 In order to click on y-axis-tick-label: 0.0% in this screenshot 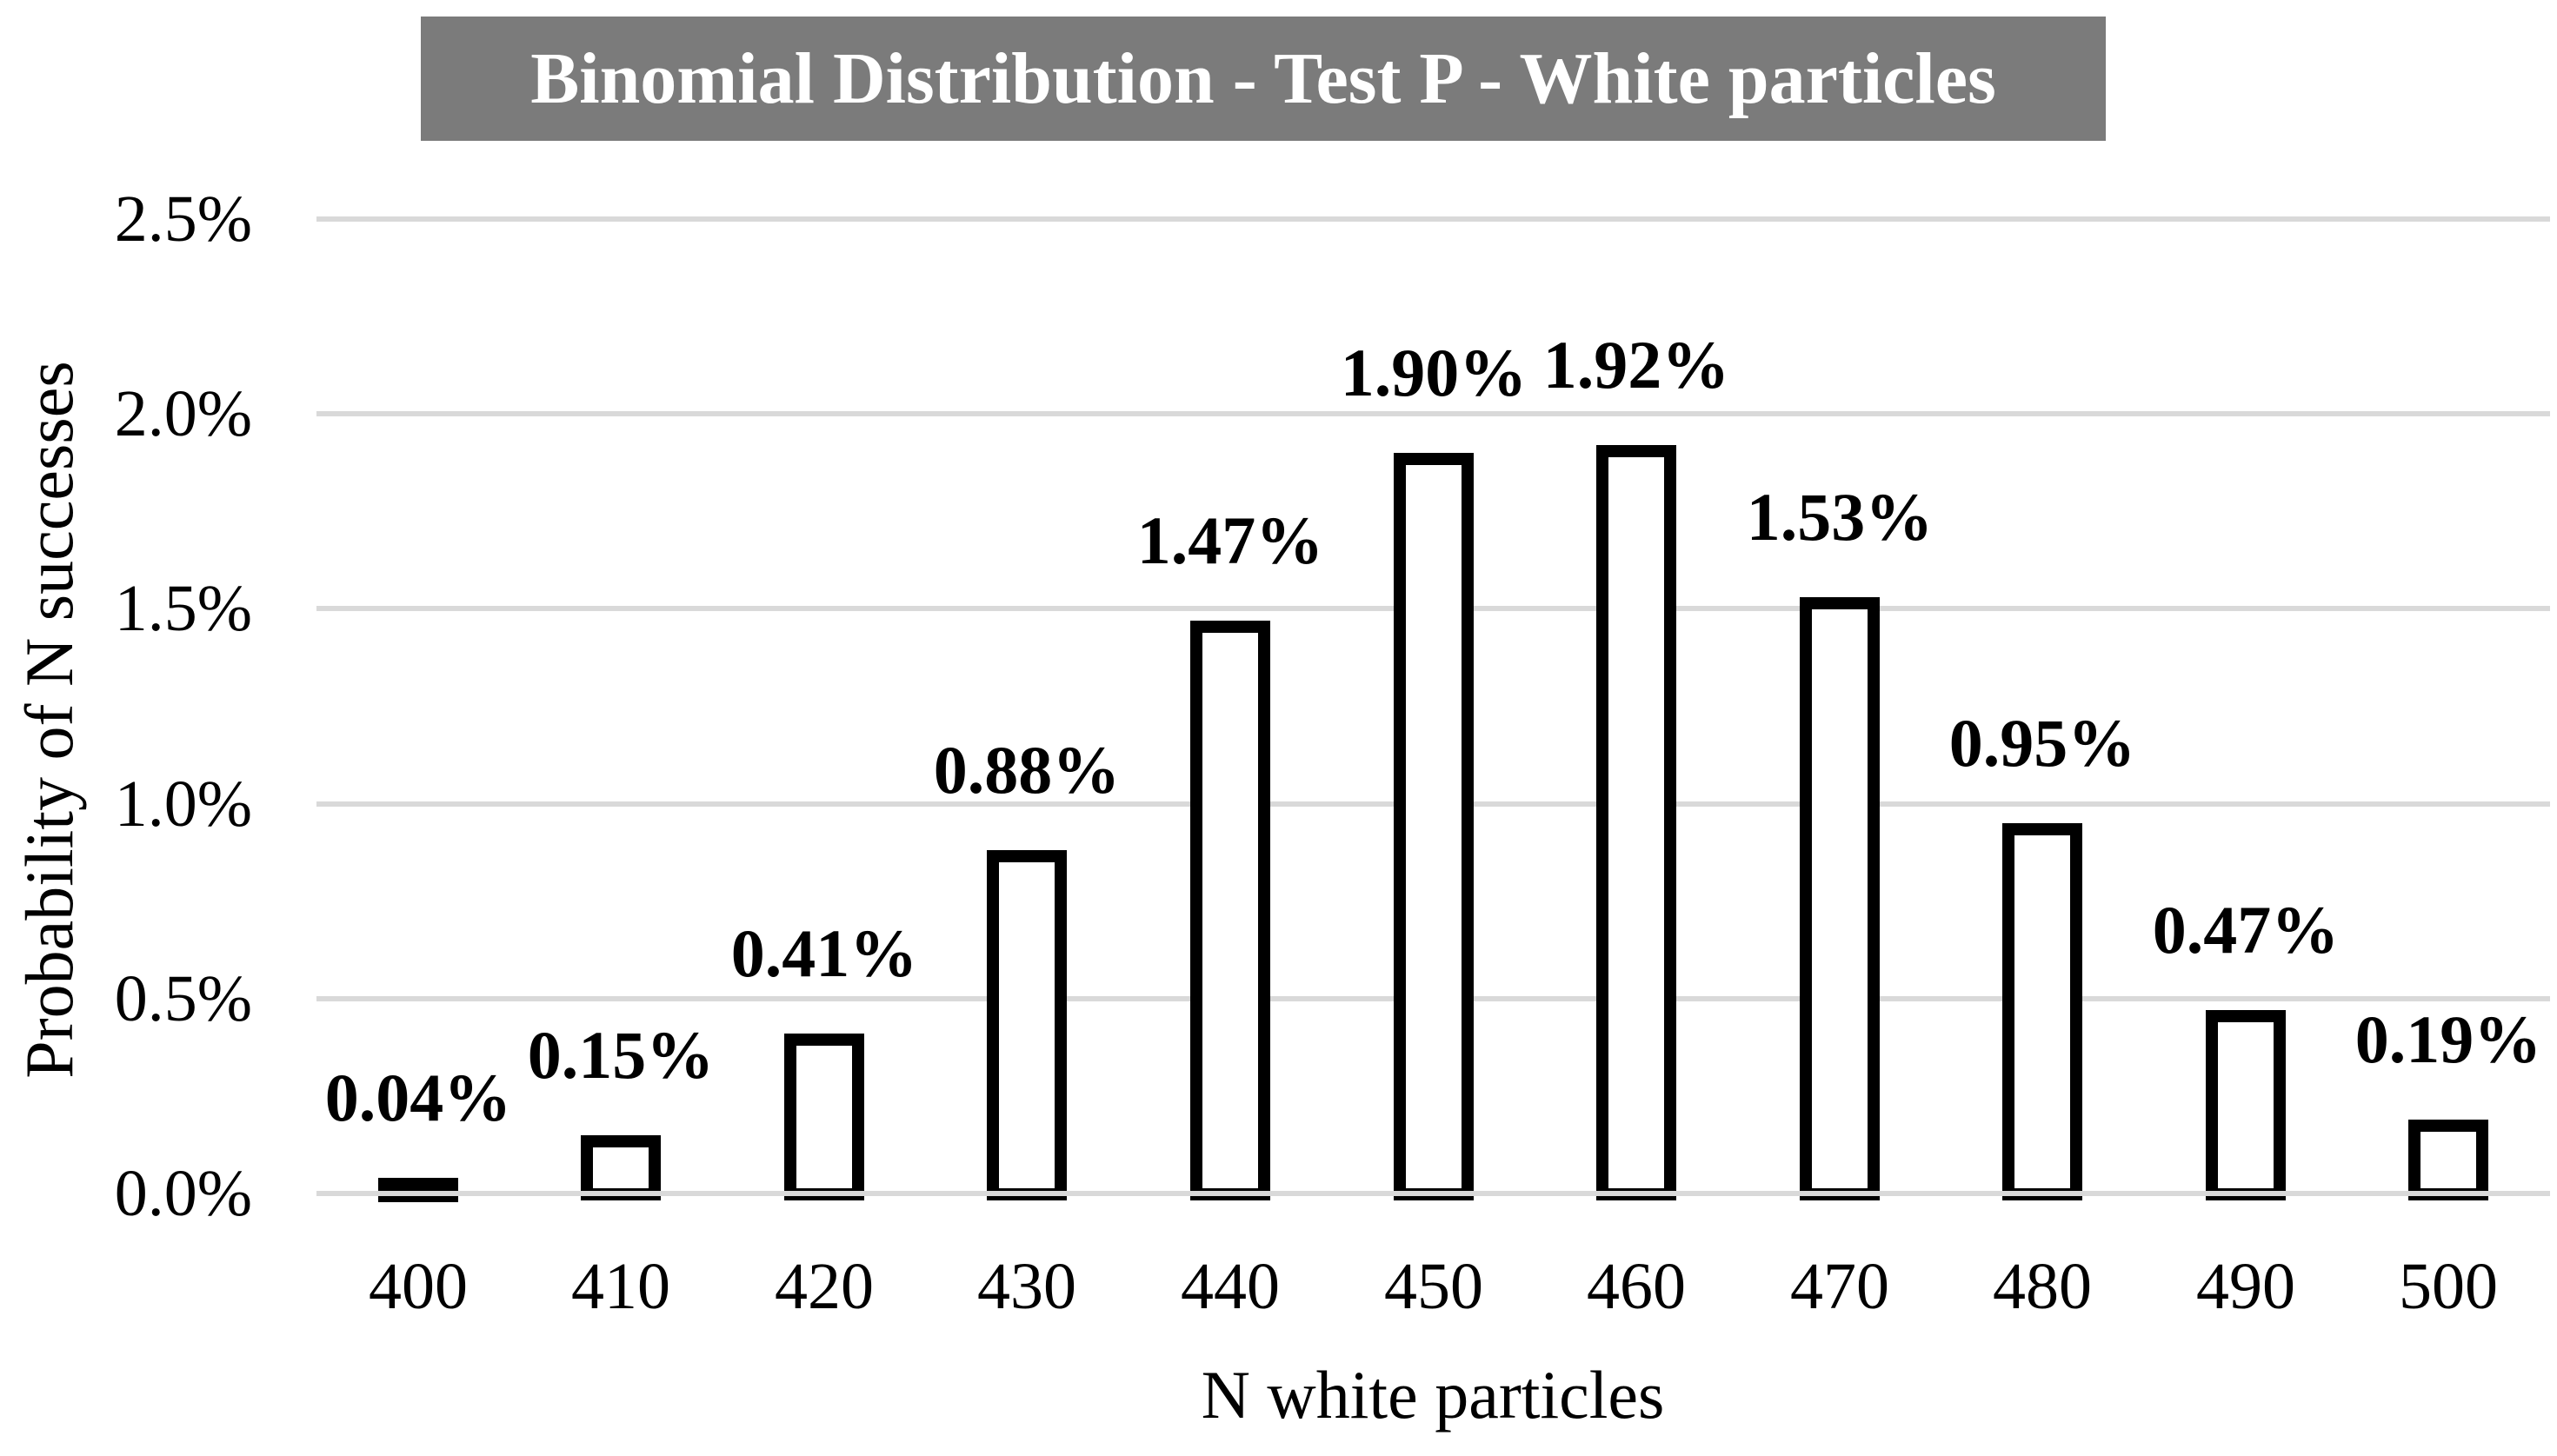, I will do `click(183, 1193)`.